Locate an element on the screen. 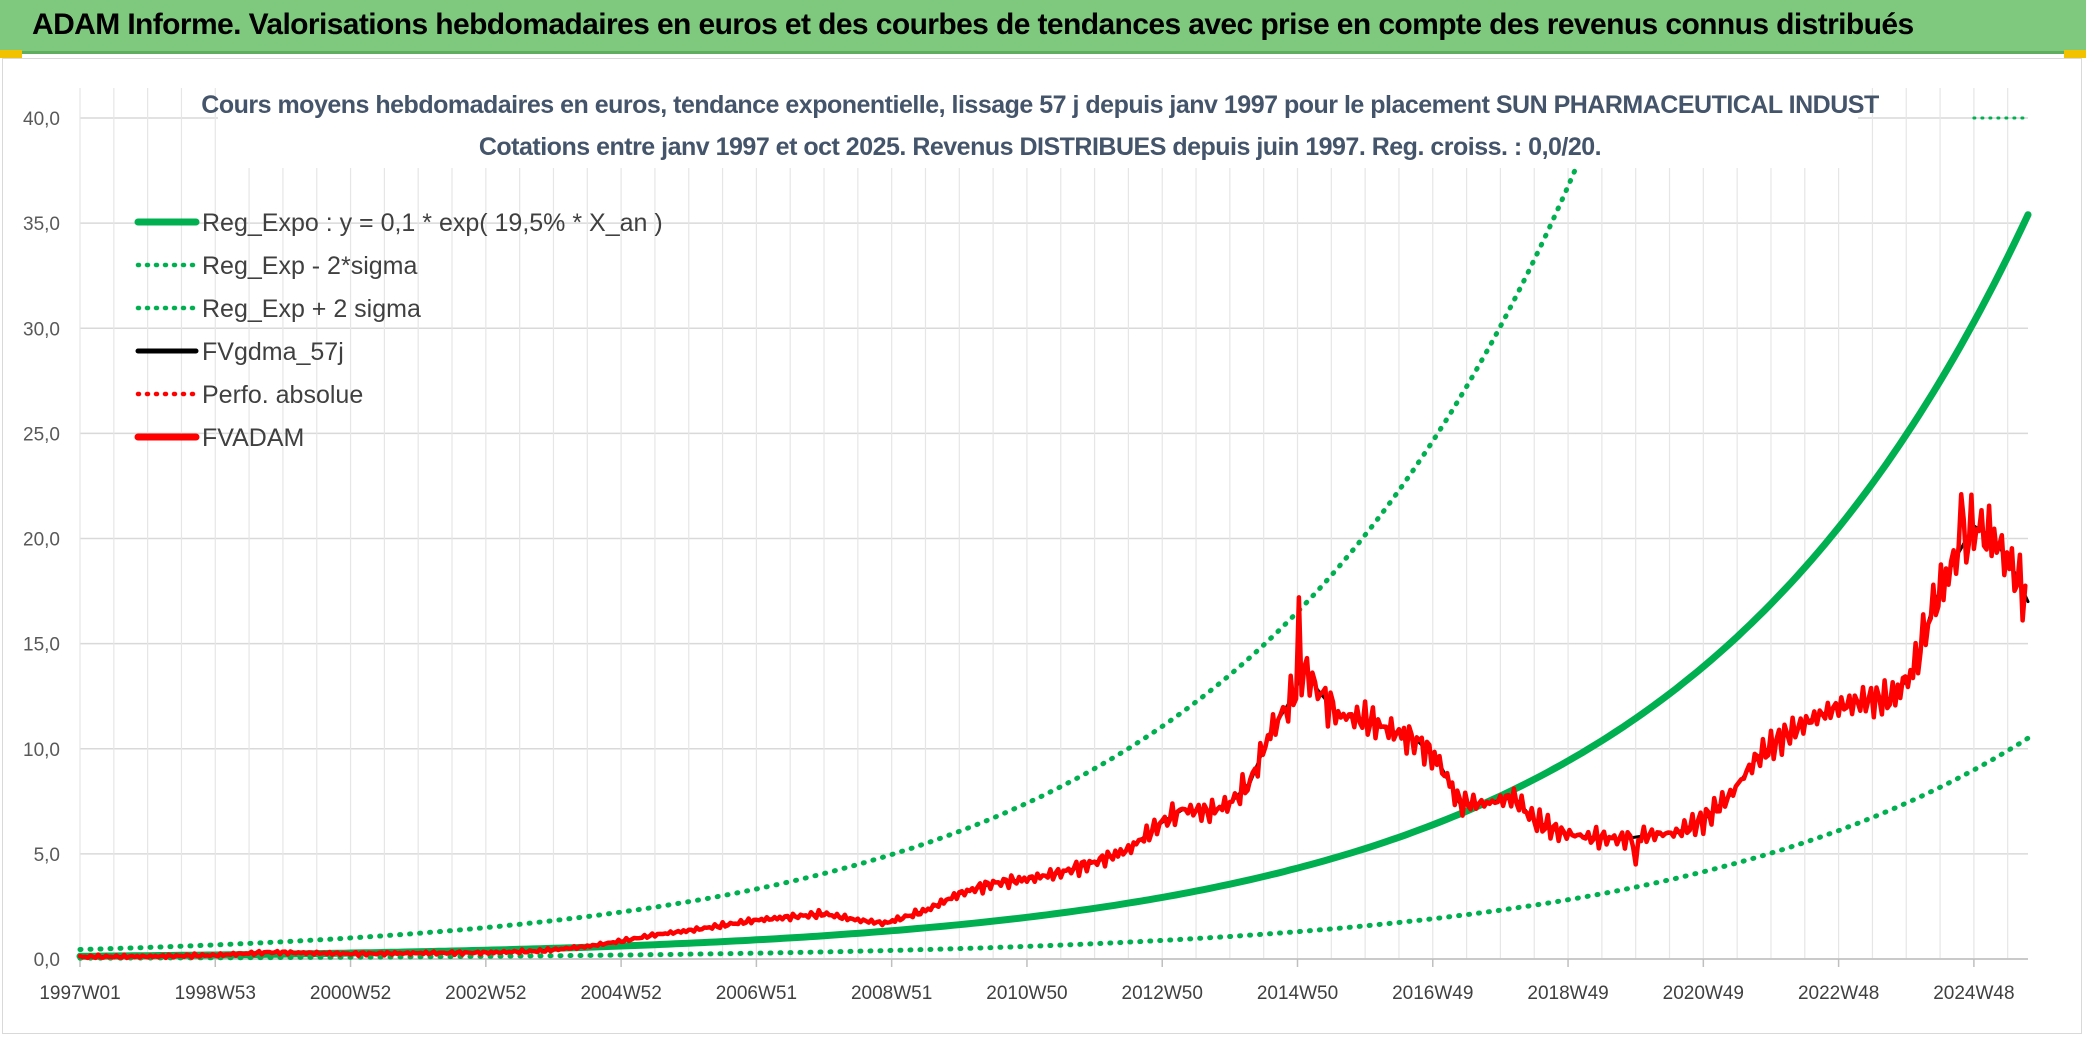 Image resolution: width=2086 pixels, height=1037 pixels. x-tick-label: 1998W53 is located at coordinates (215, 993).